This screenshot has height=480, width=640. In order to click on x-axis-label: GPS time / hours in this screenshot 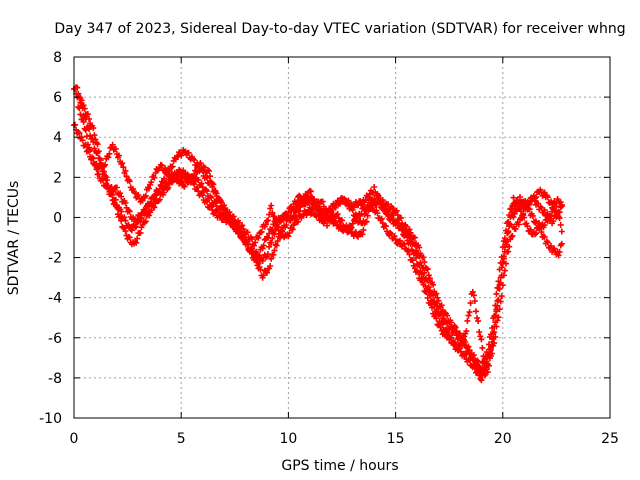, I will do `click(339, 466)`.